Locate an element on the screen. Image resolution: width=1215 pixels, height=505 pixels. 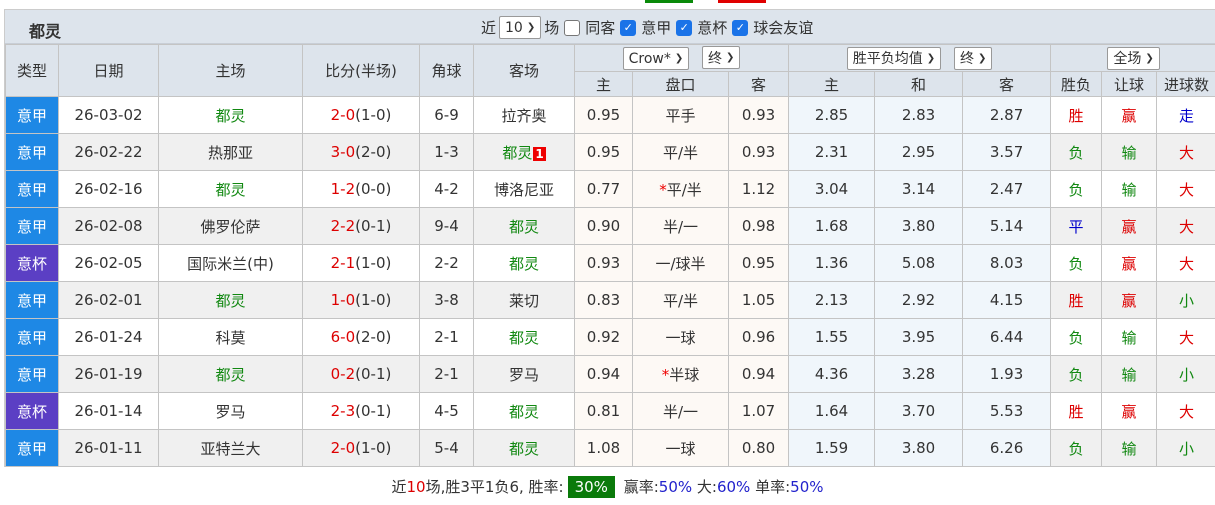
date-cell: 26-02-08 is located at coordinates (108, 226).